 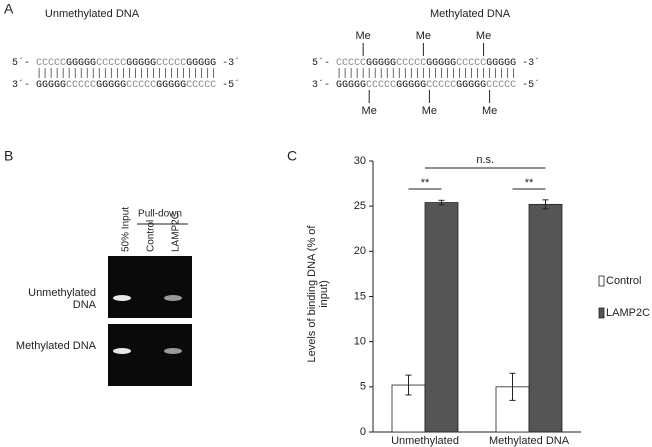 I want to click on y-axis-label: Levels of binding DNA (% of input), so click(x=318, y=294).